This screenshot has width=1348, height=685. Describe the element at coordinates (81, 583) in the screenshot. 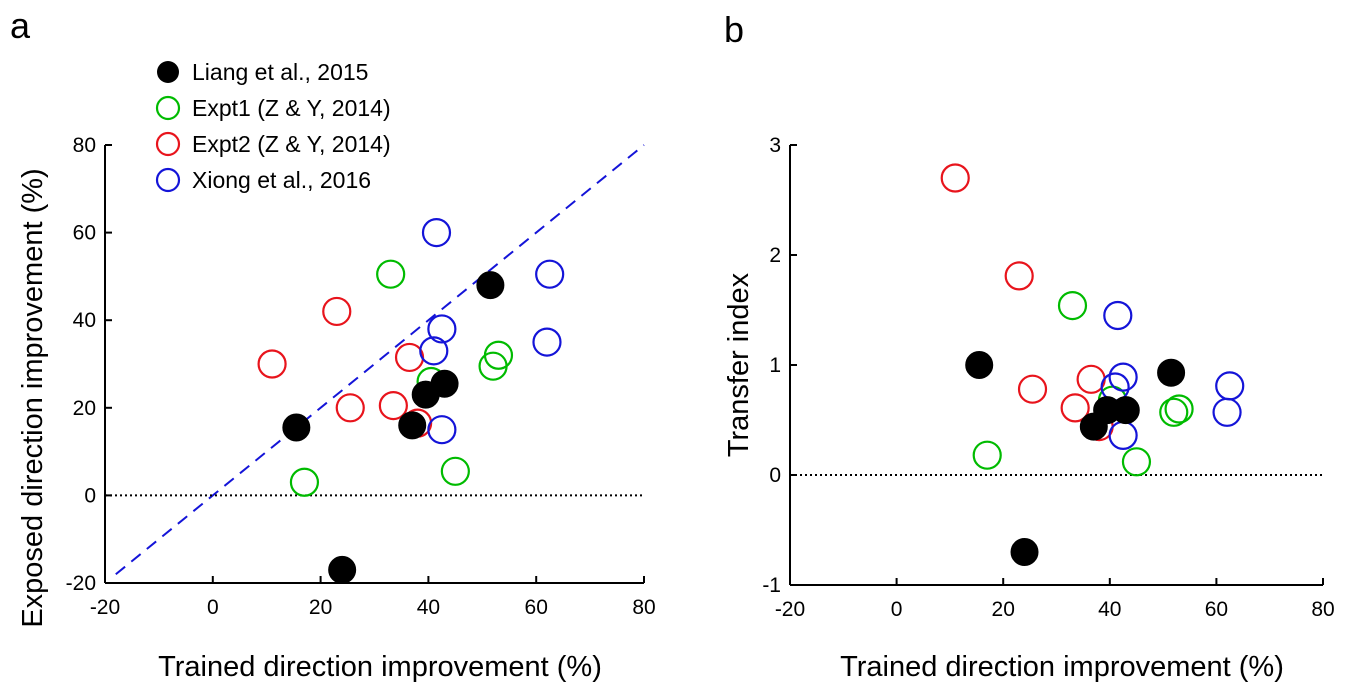

I see `panel-a-y-tick-label: -20` at that location.